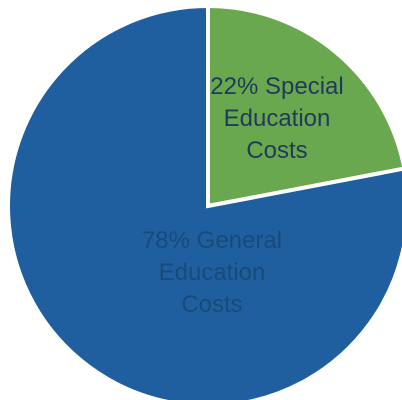 The image size is (402, 400). I want to click on data-label-special-education: 22% Special Education Costs, so click(276, 118).